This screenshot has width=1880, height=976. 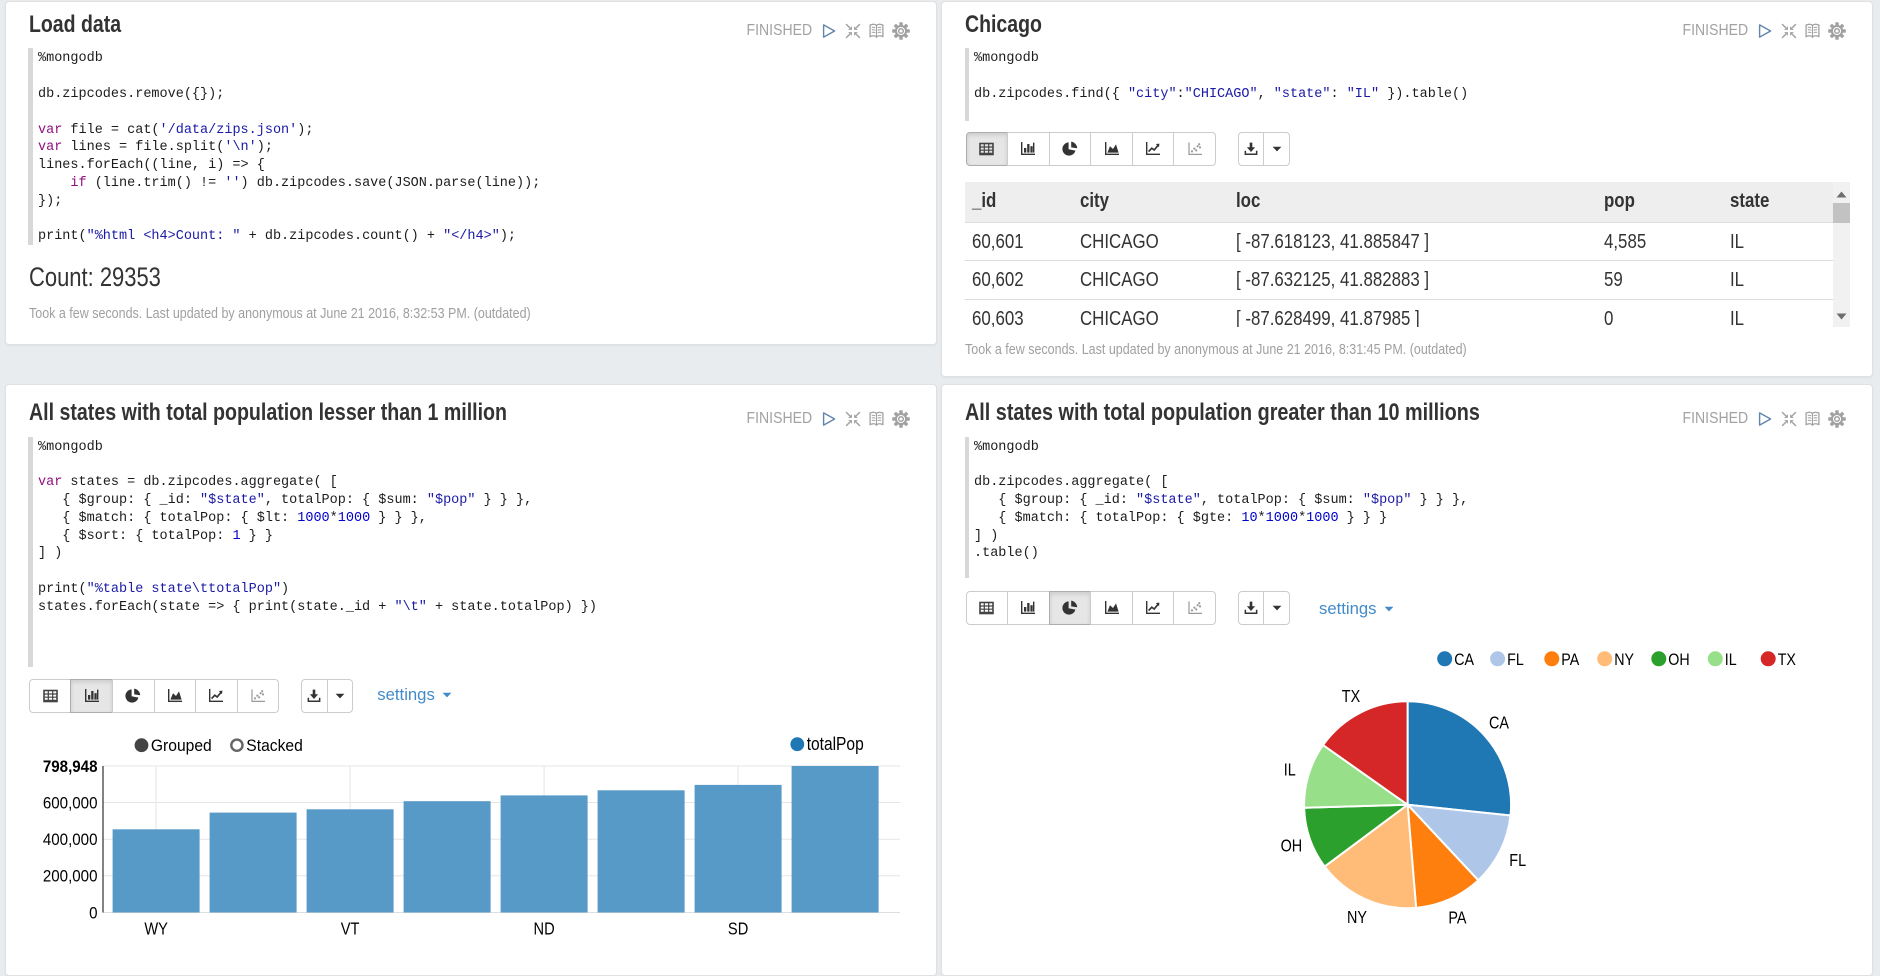 I want to click on svg-text: 200,000, so click(x=70, y=876).